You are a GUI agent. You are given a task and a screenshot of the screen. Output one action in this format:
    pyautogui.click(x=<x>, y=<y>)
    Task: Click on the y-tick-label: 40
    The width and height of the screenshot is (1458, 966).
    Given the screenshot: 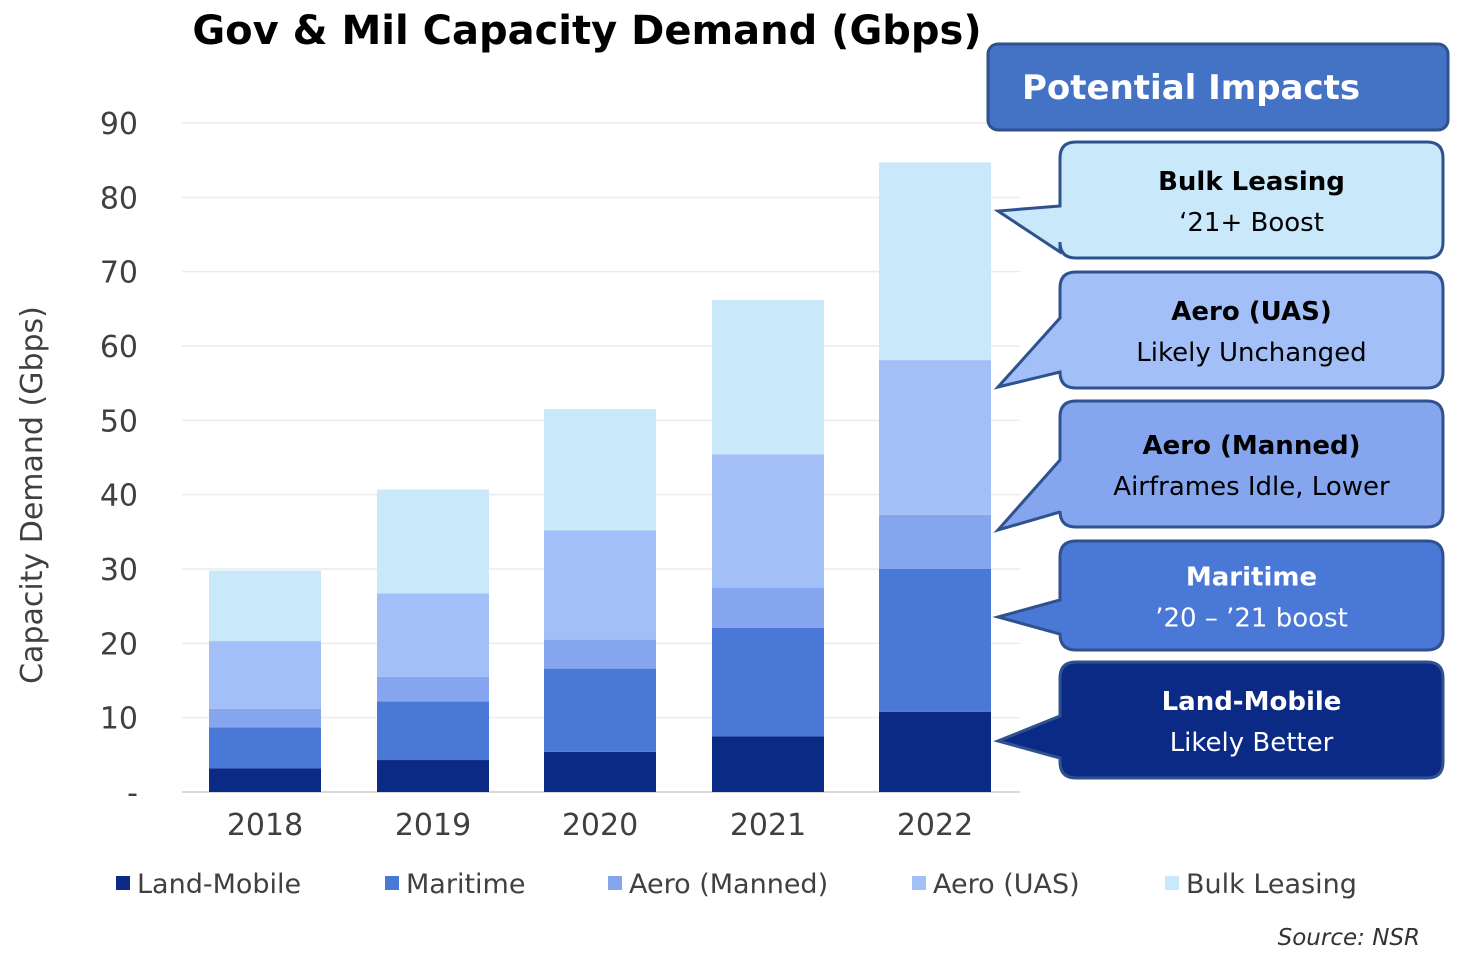 What is the action you would take?
    pyautogui.click(x=119, y=496)
    